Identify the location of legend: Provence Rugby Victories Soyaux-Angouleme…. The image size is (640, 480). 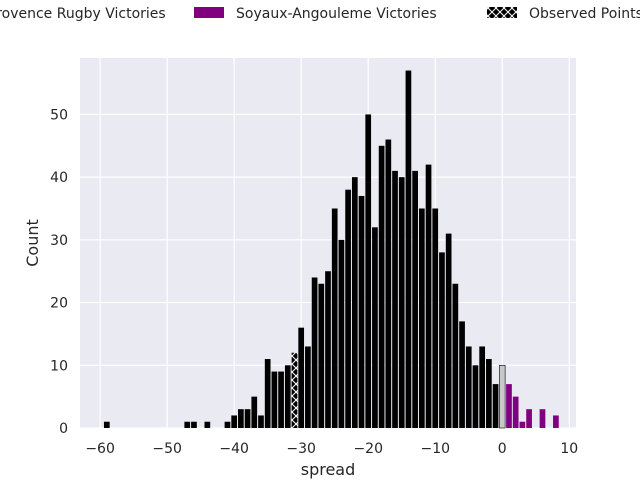
(320, 14).